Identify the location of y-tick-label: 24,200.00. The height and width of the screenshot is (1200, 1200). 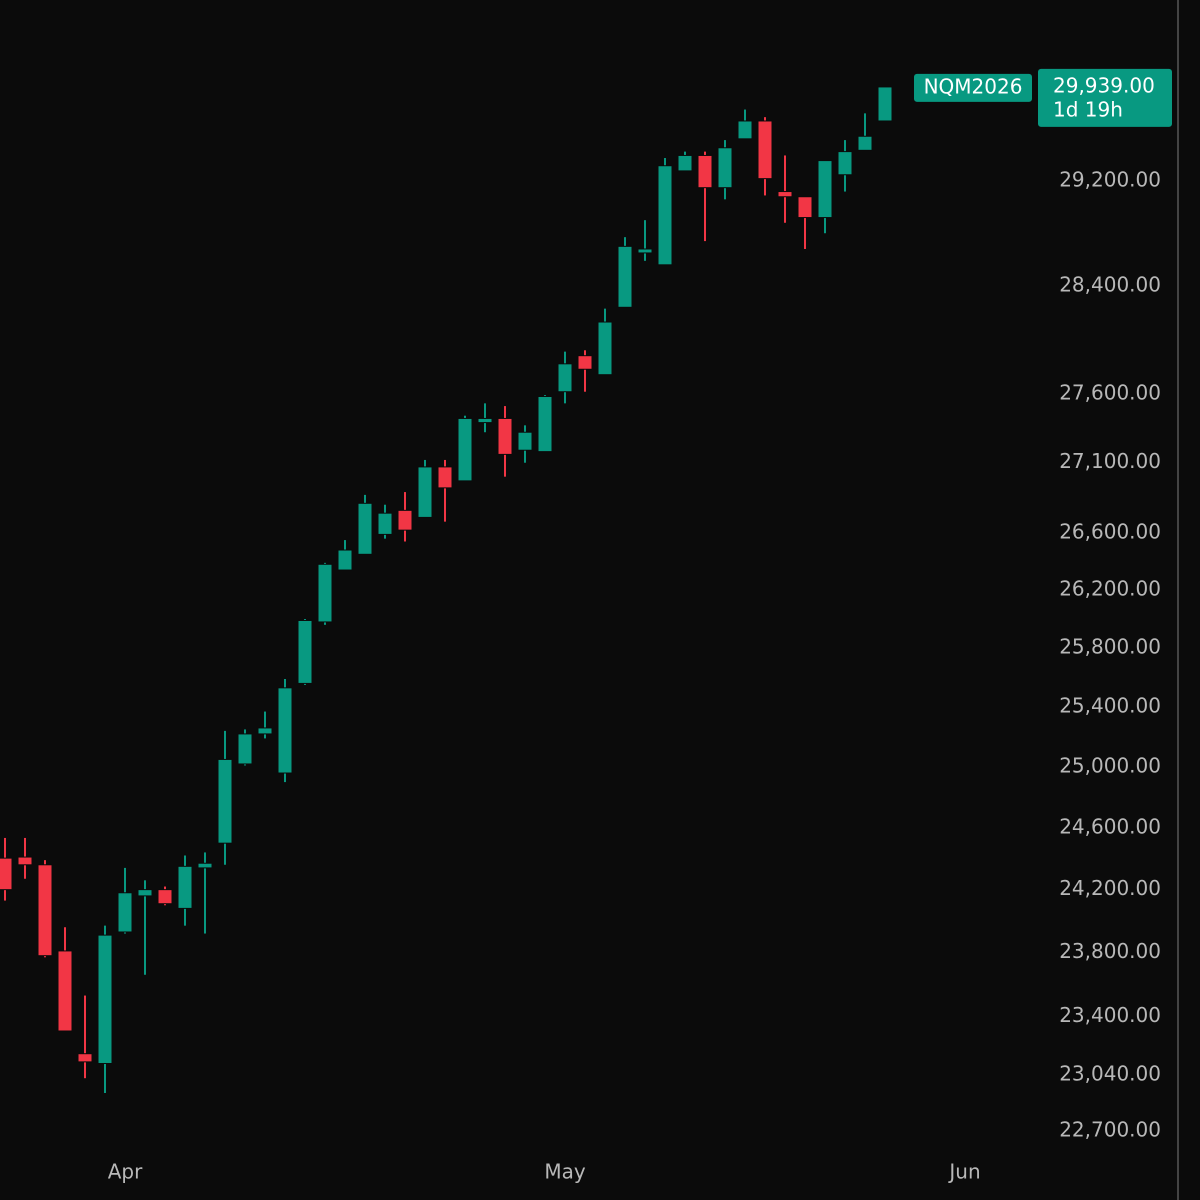
(1110, 888).